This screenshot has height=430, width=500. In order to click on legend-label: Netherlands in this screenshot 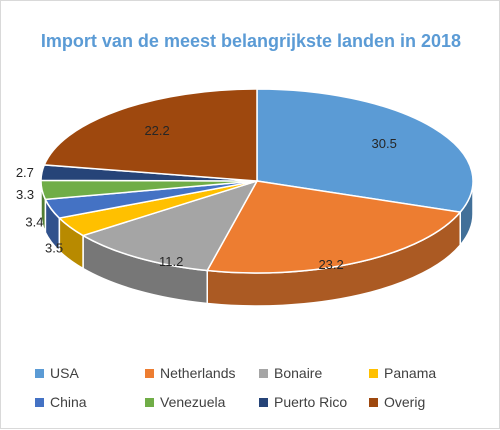, I will do `click(198, 373)`.